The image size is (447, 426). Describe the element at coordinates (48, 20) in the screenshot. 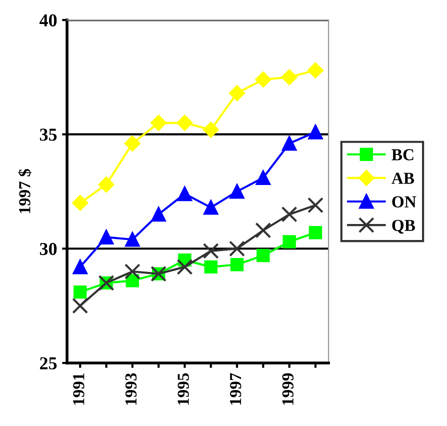

I see `y-tick-label: 40` at that location.